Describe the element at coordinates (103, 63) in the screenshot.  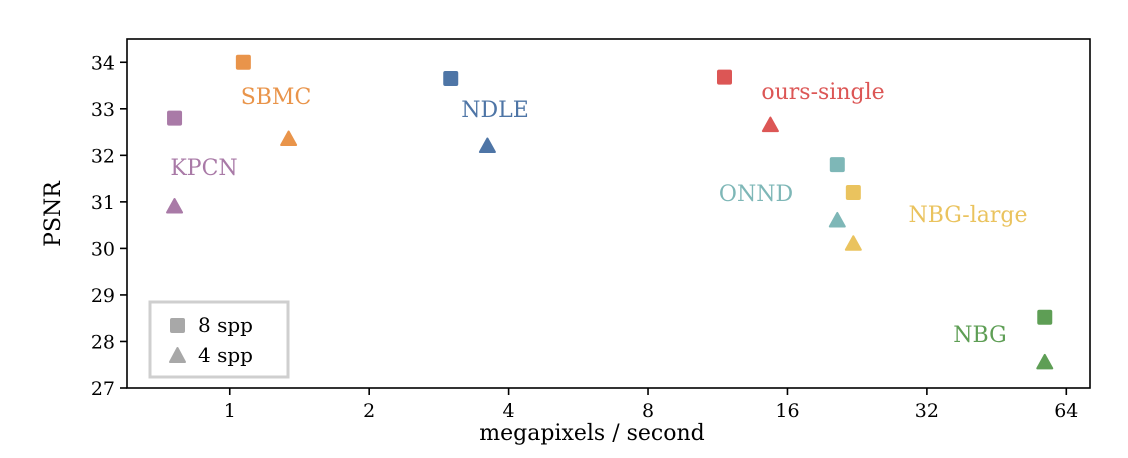
I see `y-tick-label: 34` at that location.